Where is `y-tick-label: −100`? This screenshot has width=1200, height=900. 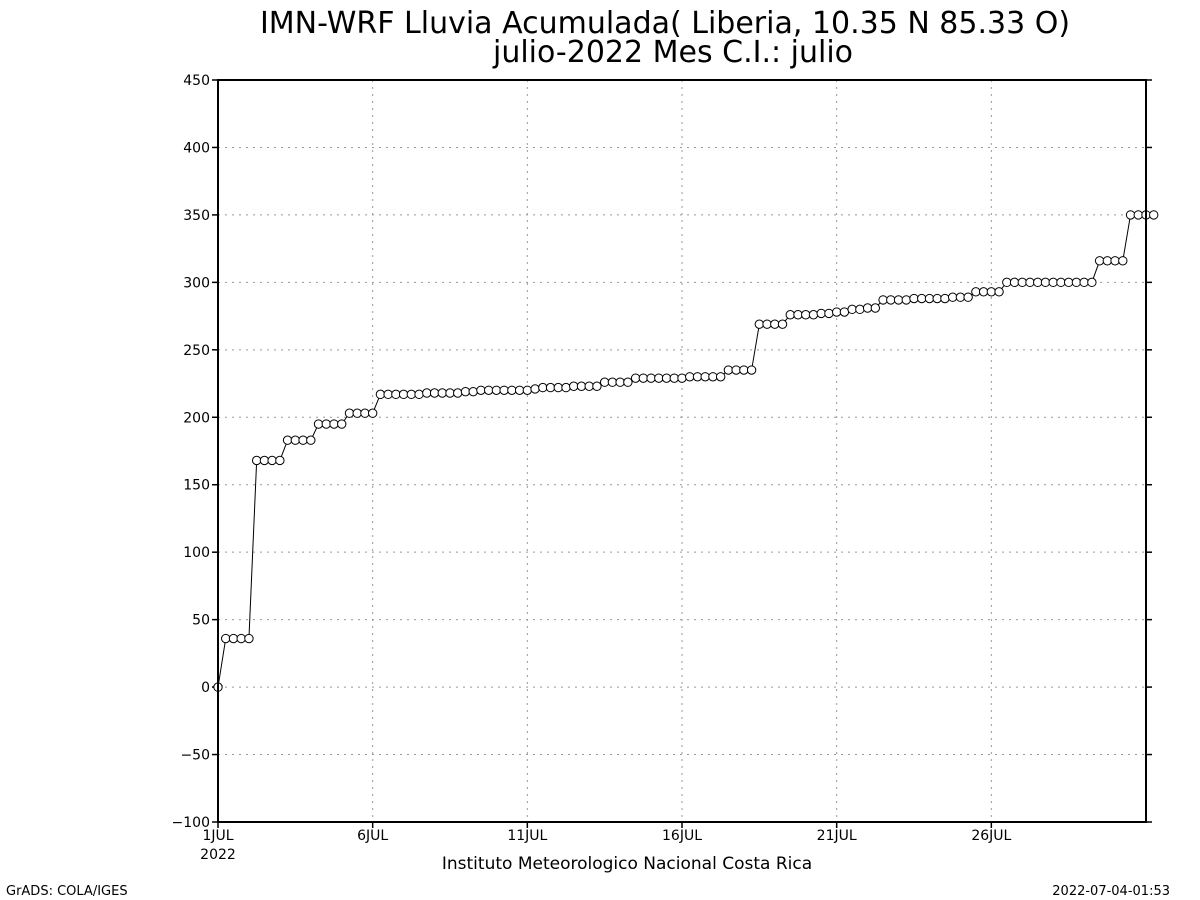 y-tick-label: −100 is located at coordinates (191, 823).